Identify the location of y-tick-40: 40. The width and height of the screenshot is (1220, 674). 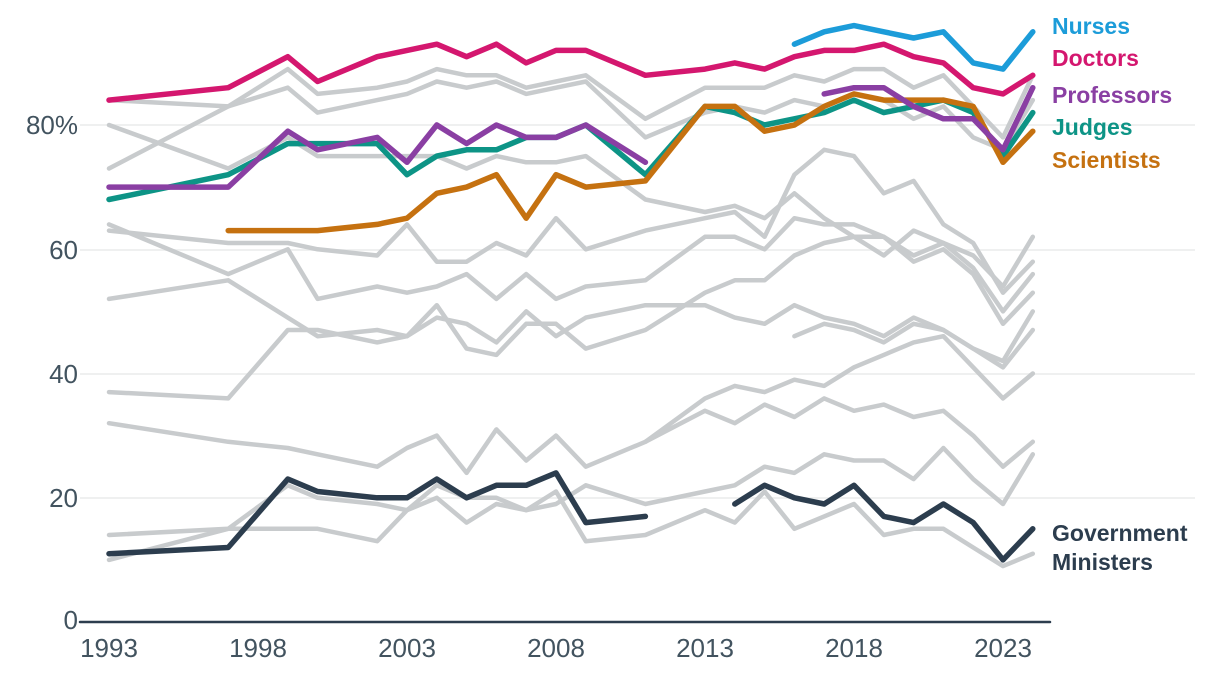
(63, 374).